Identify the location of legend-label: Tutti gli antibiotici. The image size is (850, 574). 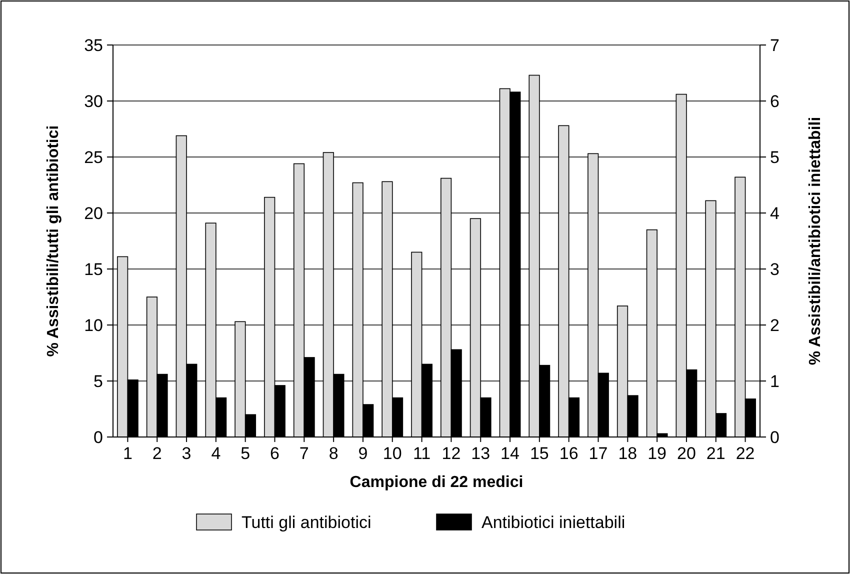
(307, 522).